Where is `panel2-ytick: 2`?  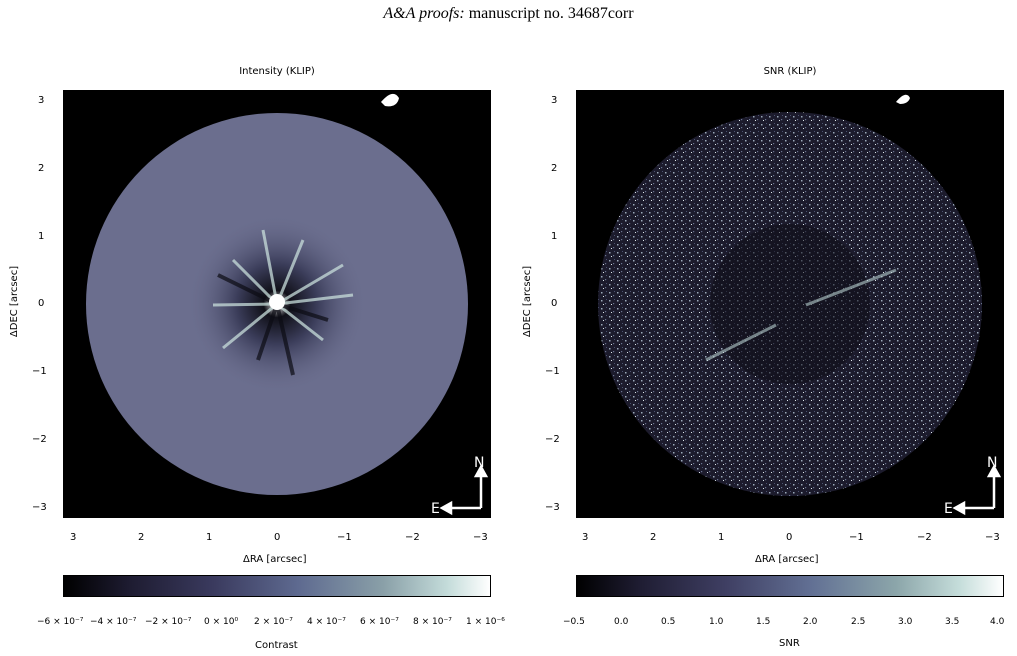 panel2-ytick: 2 is located at coordinates (554, 168).